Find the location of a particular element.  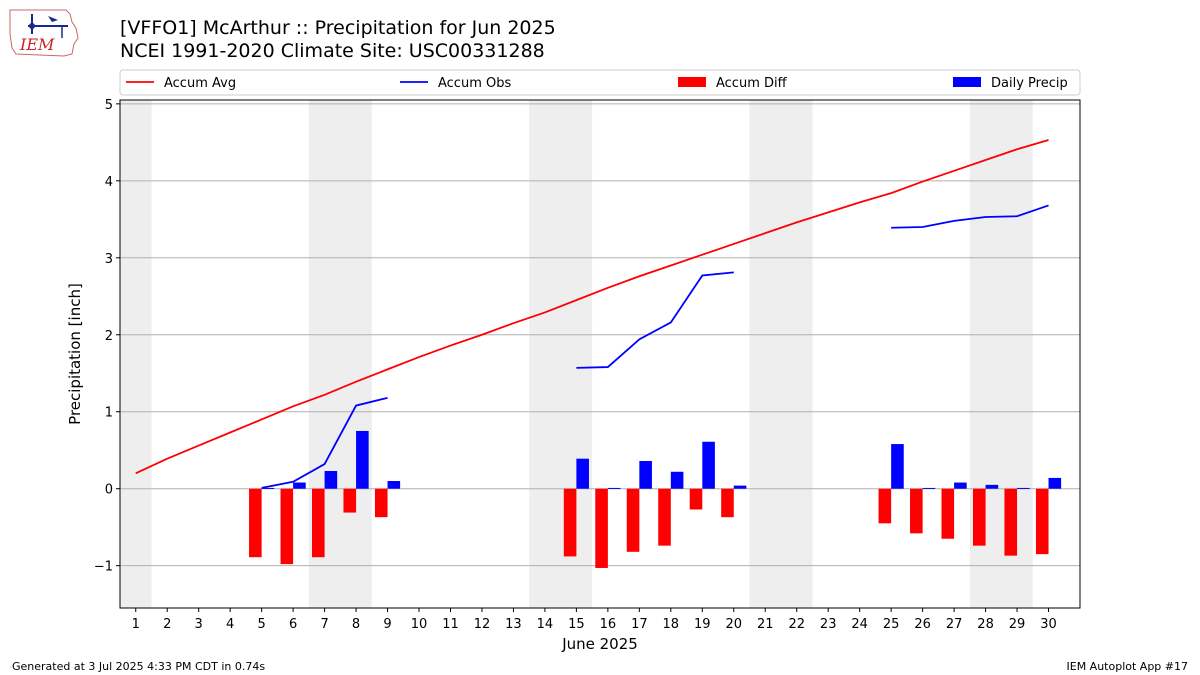

legend-label: Accum Diff is located at coordinates (752, 83).